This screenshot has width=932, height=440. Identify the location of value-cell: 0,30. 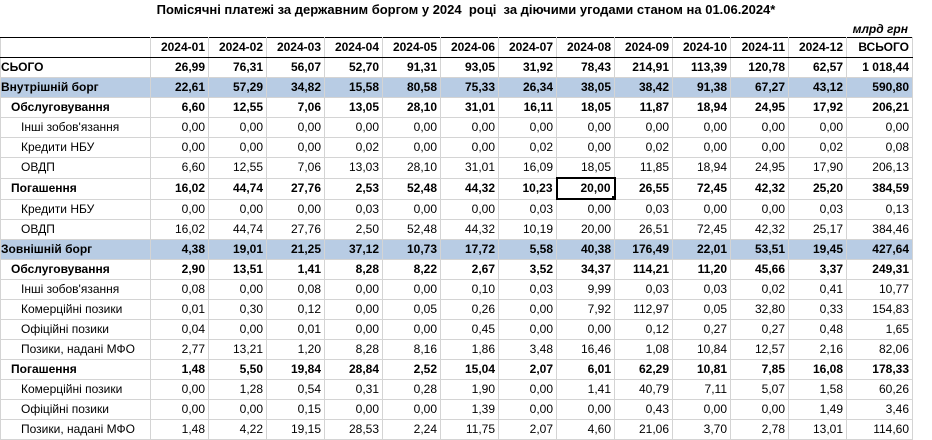
(237, 309).